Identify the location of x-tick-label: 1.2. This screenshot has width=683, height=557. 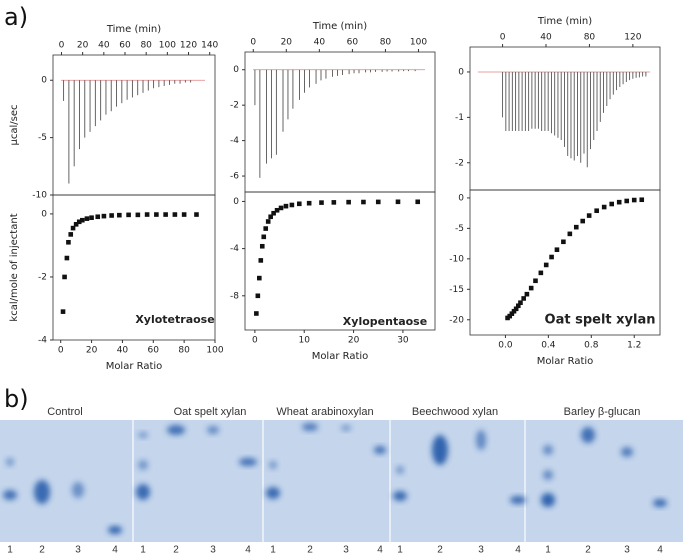
(634, 346).